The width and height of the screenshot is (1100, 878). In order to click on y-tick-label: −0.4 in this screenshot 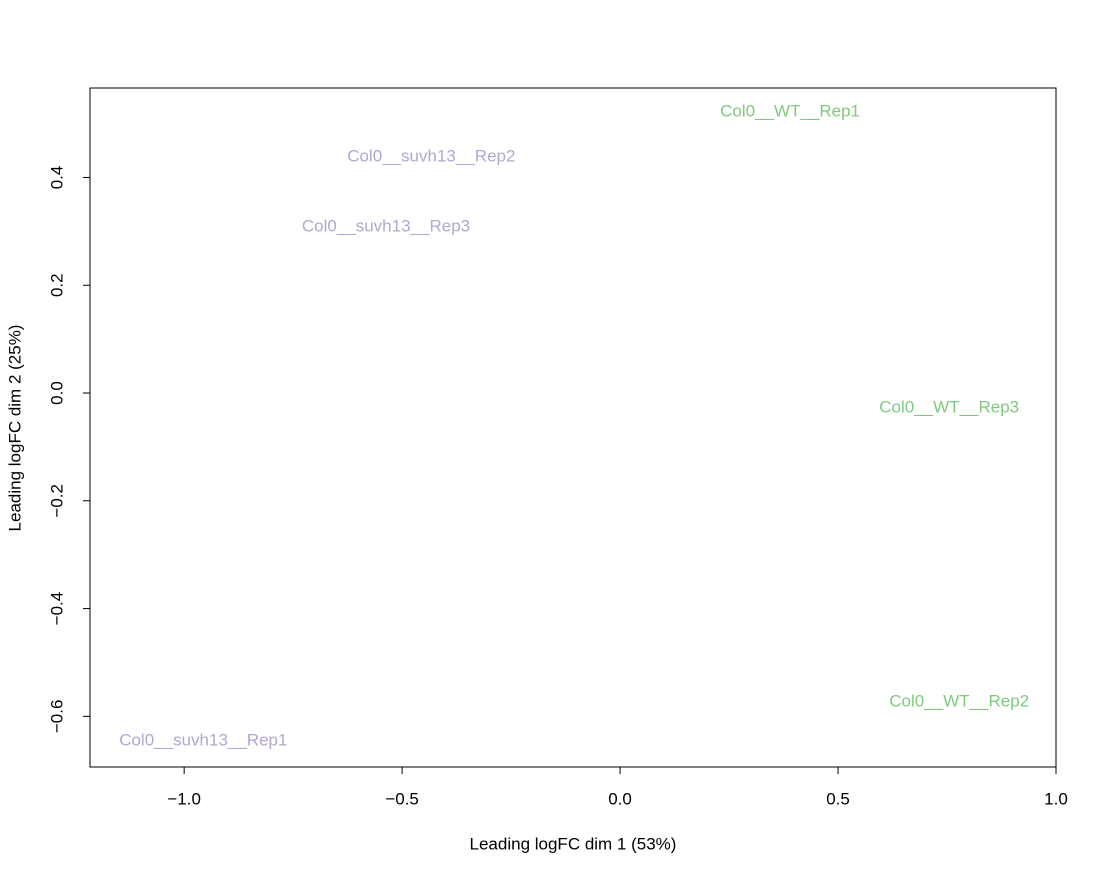, I will do `click(56, 609)`.